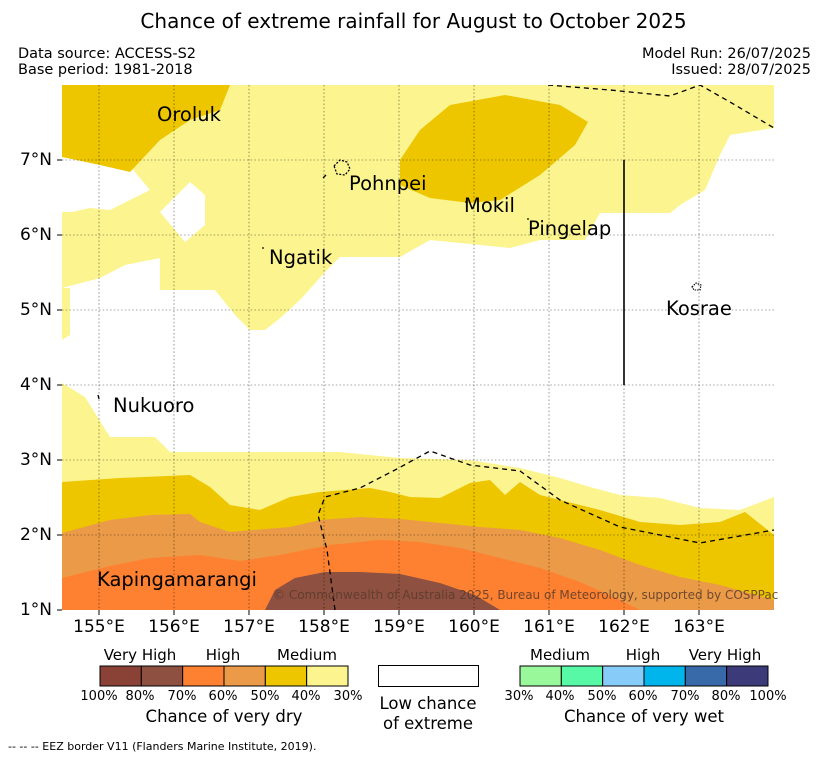  What do you see at coordinates (324, 627) in the screenshot?
I see `lon-label: 158°E` at bounding box center [324, 627].